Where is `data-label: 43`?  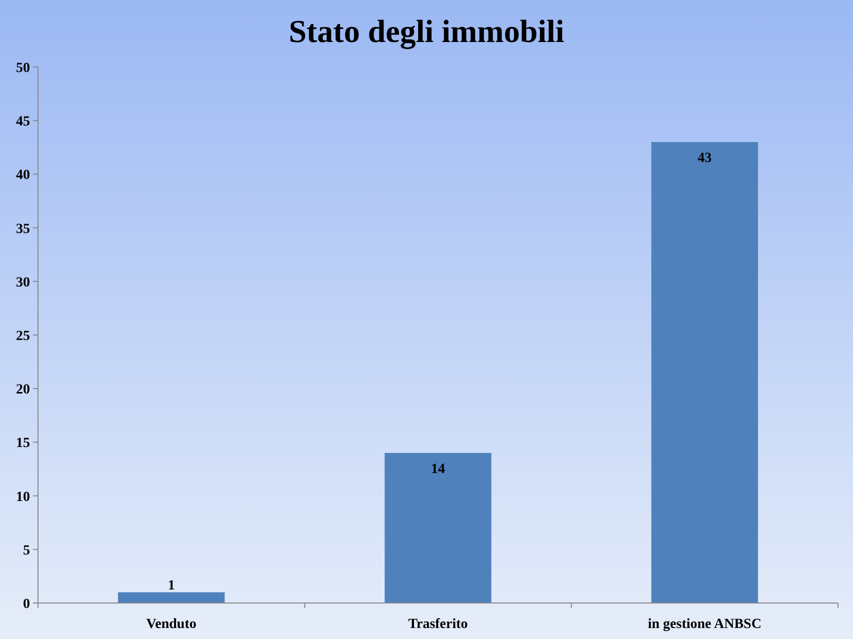
data-label: 43 is located at coordinates (705, 158).